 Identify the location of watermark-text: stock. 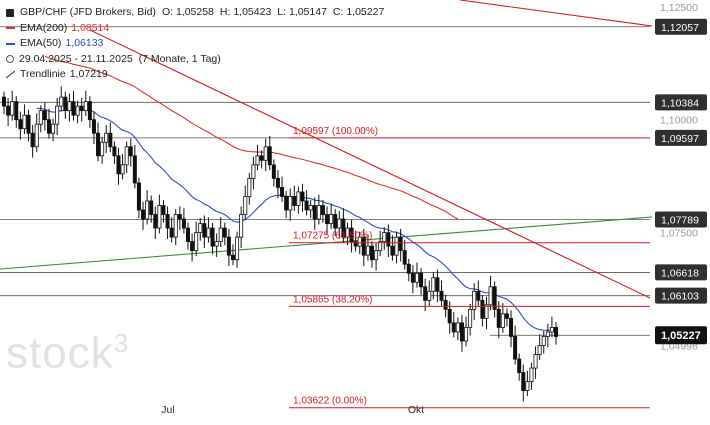
(60, 353).